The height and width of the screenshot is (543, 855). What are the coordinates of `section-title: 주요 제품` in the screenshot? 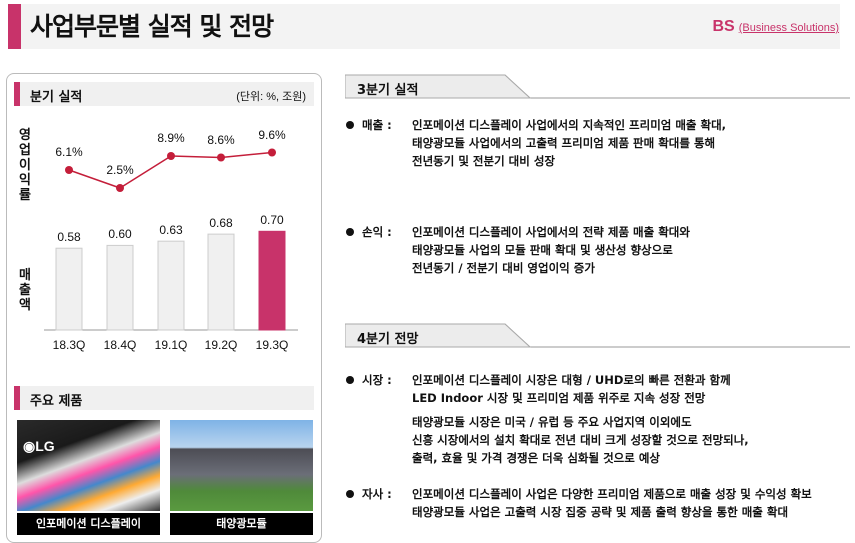 It's located at (56, 401).